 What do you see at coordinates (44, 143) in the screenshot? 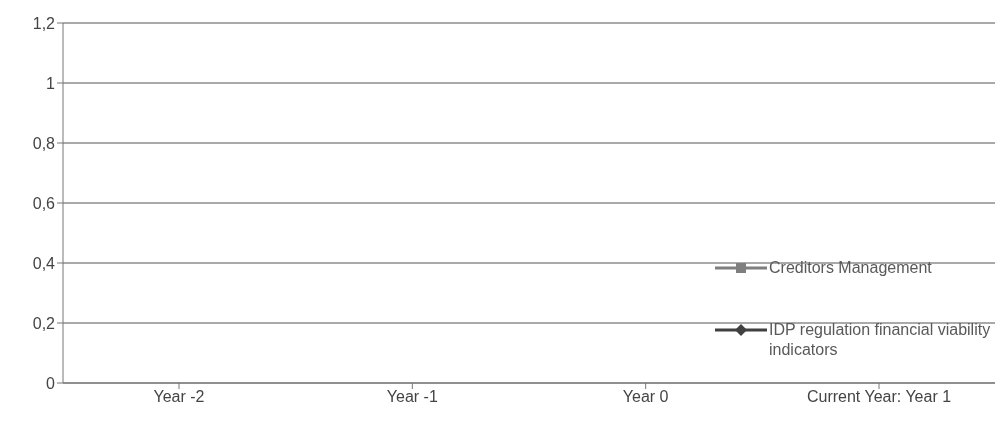
I see `y-tick-label: 0,8` at bounding box center [44, 143].